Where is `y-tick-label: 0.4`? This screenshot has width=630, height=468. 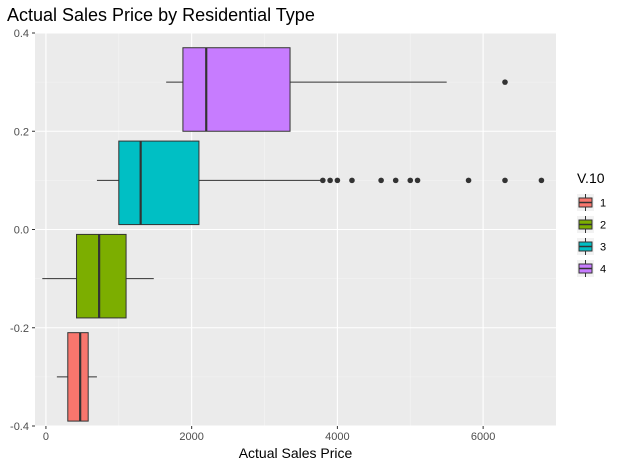 y-tick-label: 0.4 is located at coordinates (21, 34).